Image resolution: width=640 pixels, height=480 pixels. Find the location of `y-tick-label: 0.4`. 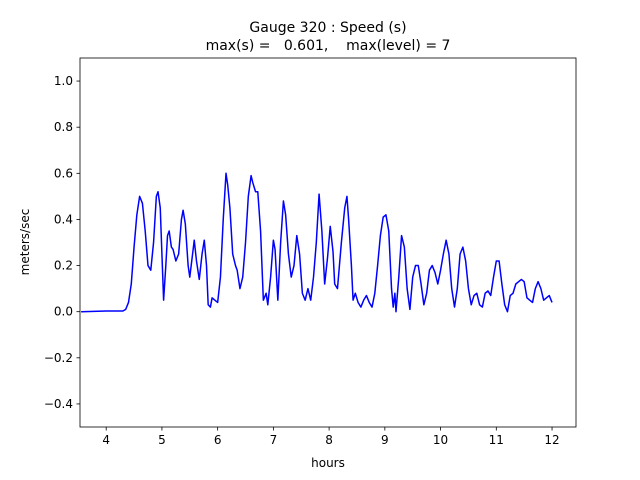

y-tick-label: 0.4 is located at coordinates (63, 219).